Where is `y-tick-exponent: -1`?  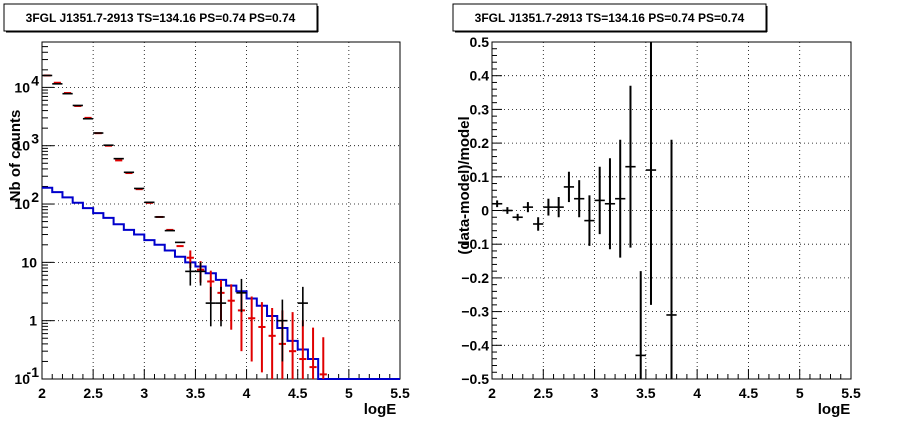
y-tick-exponent: -1 is located at coordinates (33, 372).